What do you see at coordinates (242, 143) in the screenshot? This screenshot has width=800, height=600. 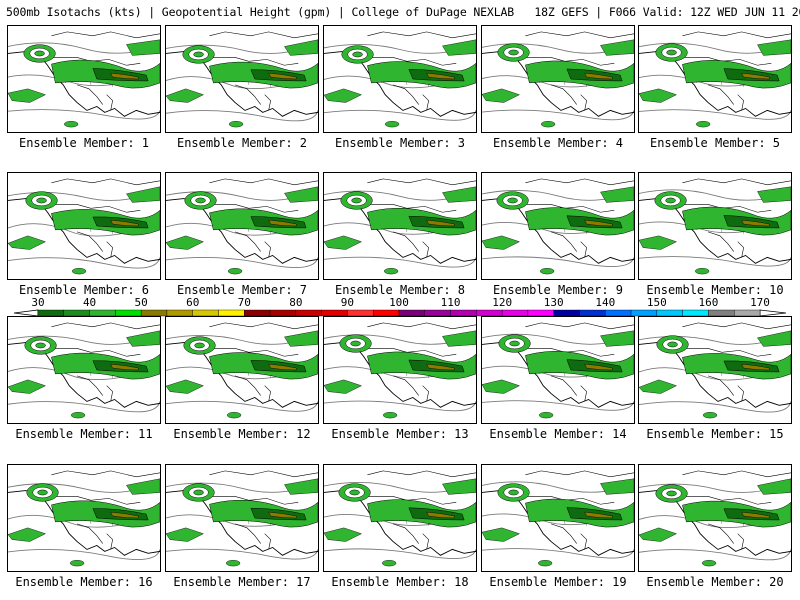 I see `ensemble-member-label: Ensemble Member: 2` at bounding box center [242, 143].